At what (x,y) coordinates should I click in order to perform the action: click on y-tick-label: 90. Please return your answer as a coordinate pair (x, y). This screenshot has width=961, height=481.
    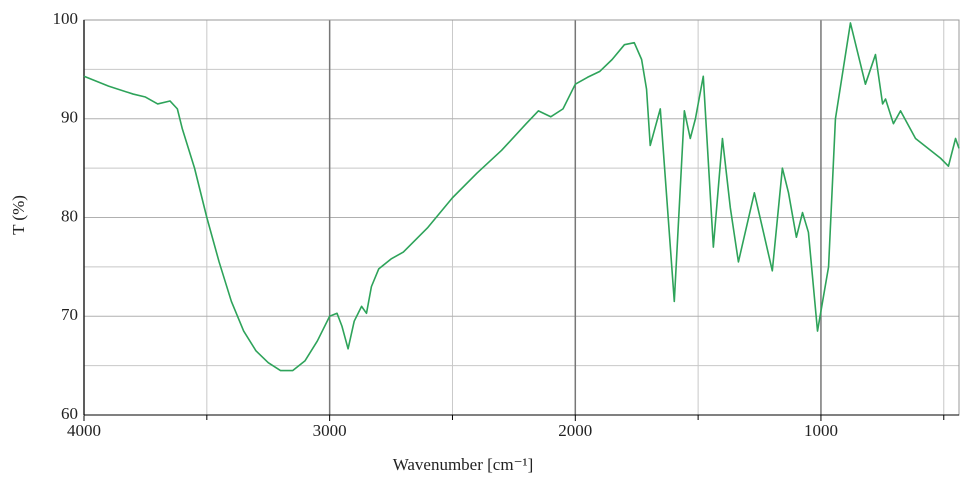
    Looking at the image, I should click on (69, 117).